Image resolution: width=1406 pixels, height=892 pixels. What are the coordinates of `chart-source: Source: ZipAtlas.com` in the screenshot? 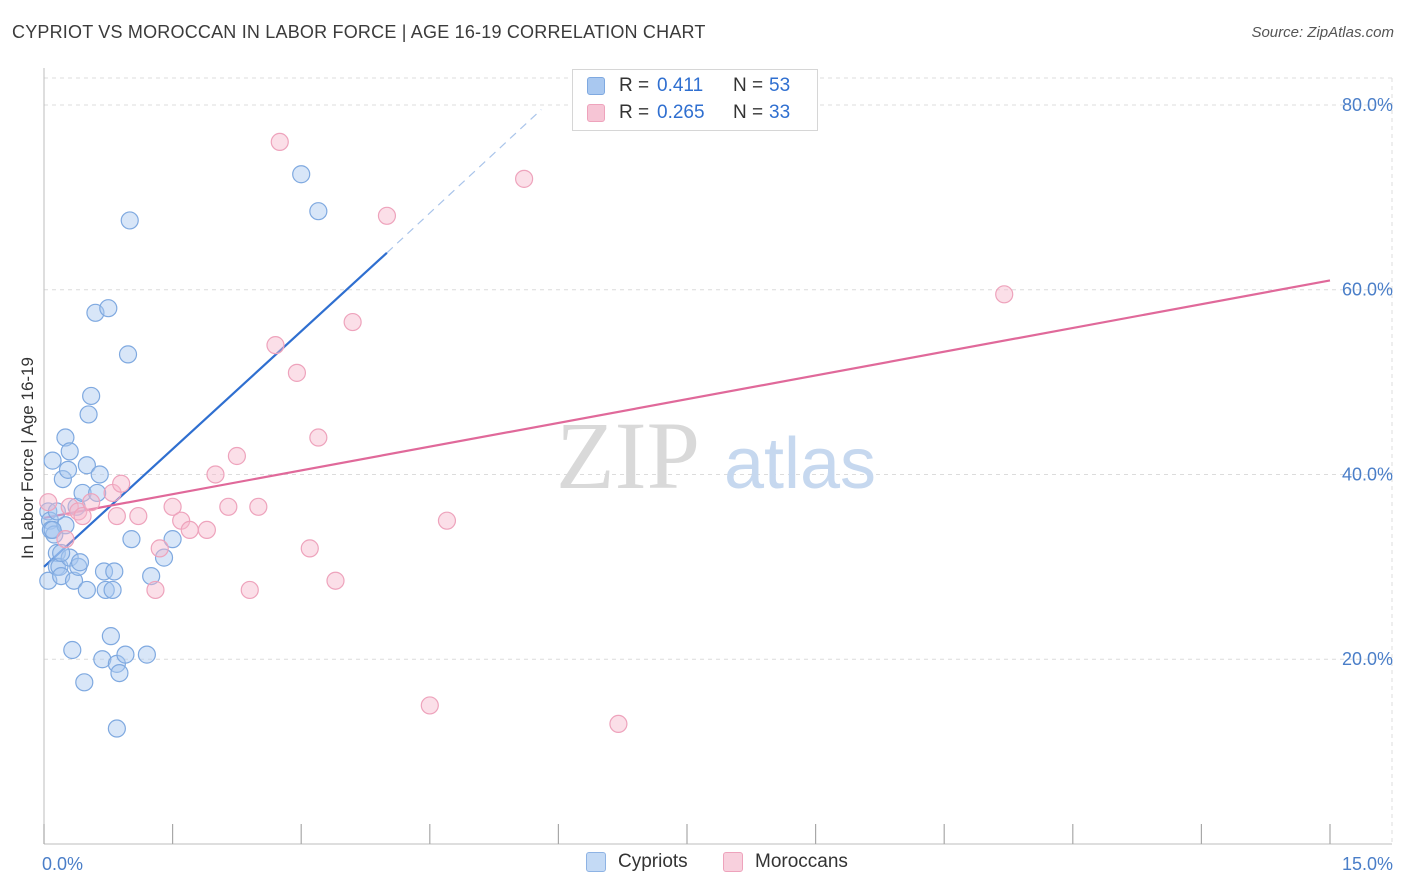 It's located at (1322, 32).